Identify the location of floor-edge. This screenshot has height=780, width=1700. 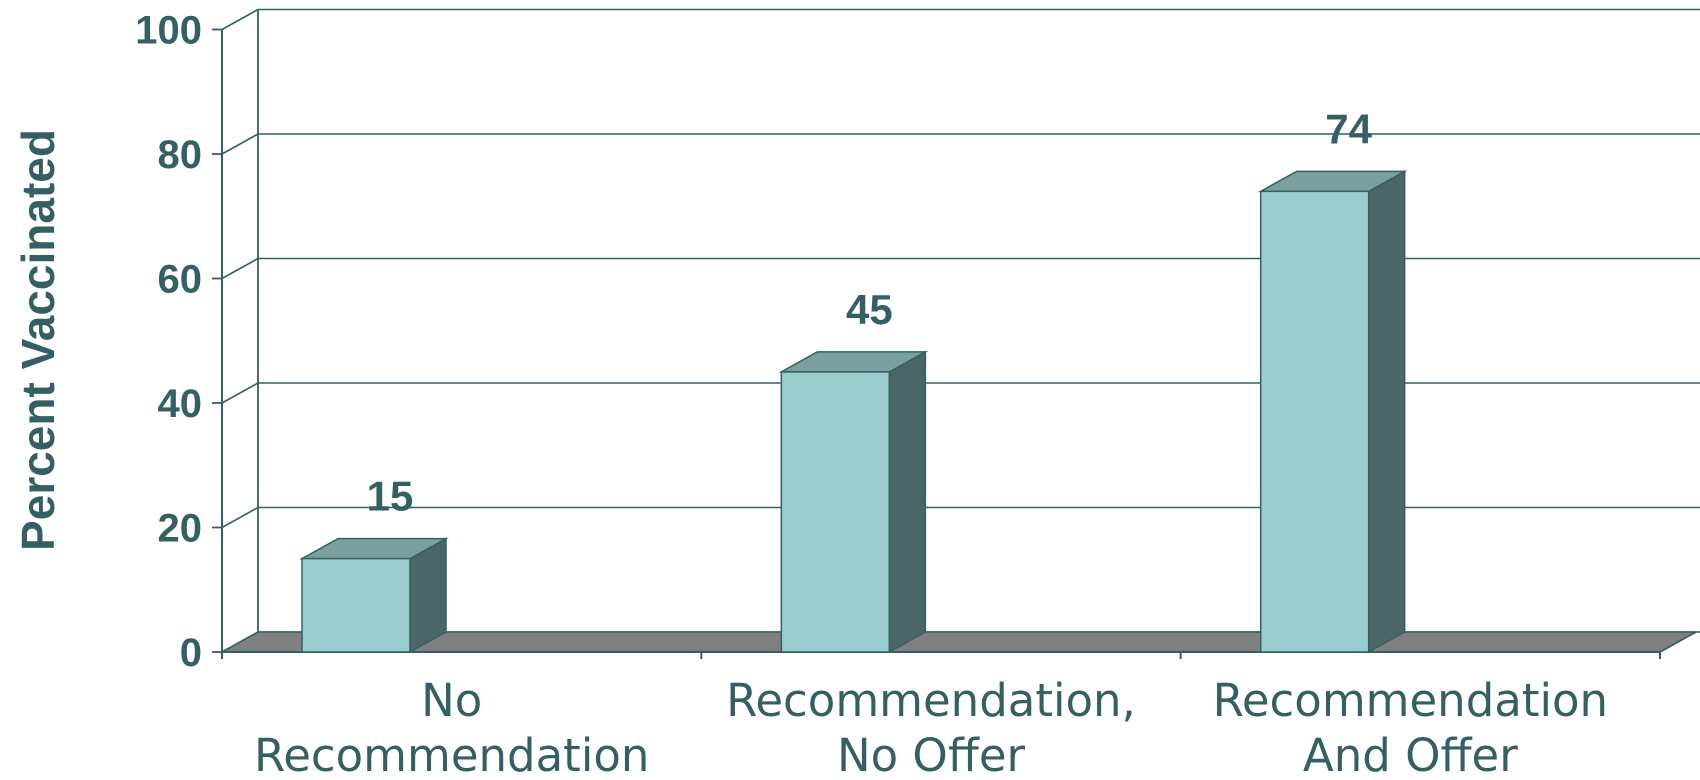
(1678, 642).